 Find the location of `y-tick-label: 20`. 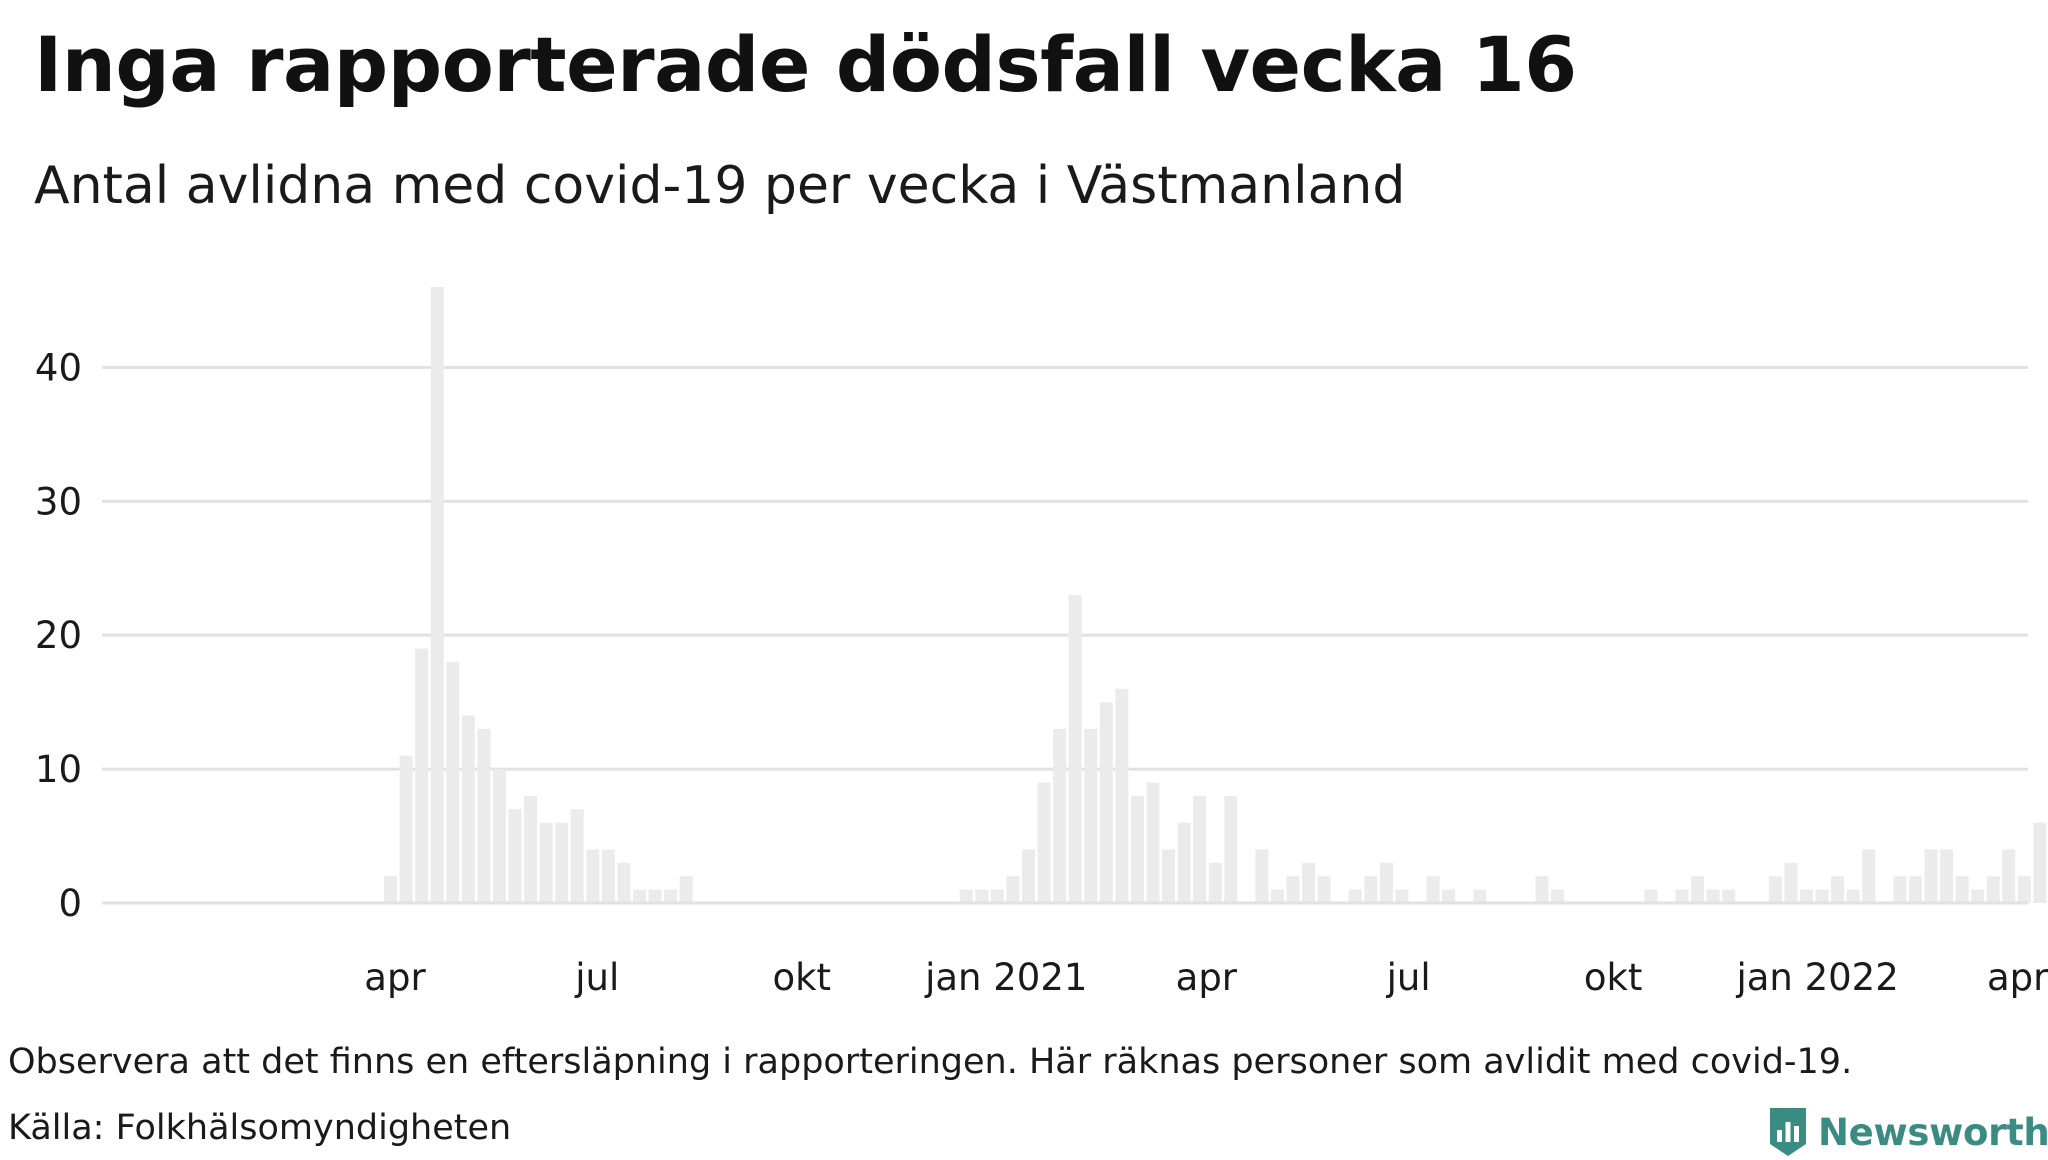

y-tick-label: 20 is located at coordinates (58, 635).